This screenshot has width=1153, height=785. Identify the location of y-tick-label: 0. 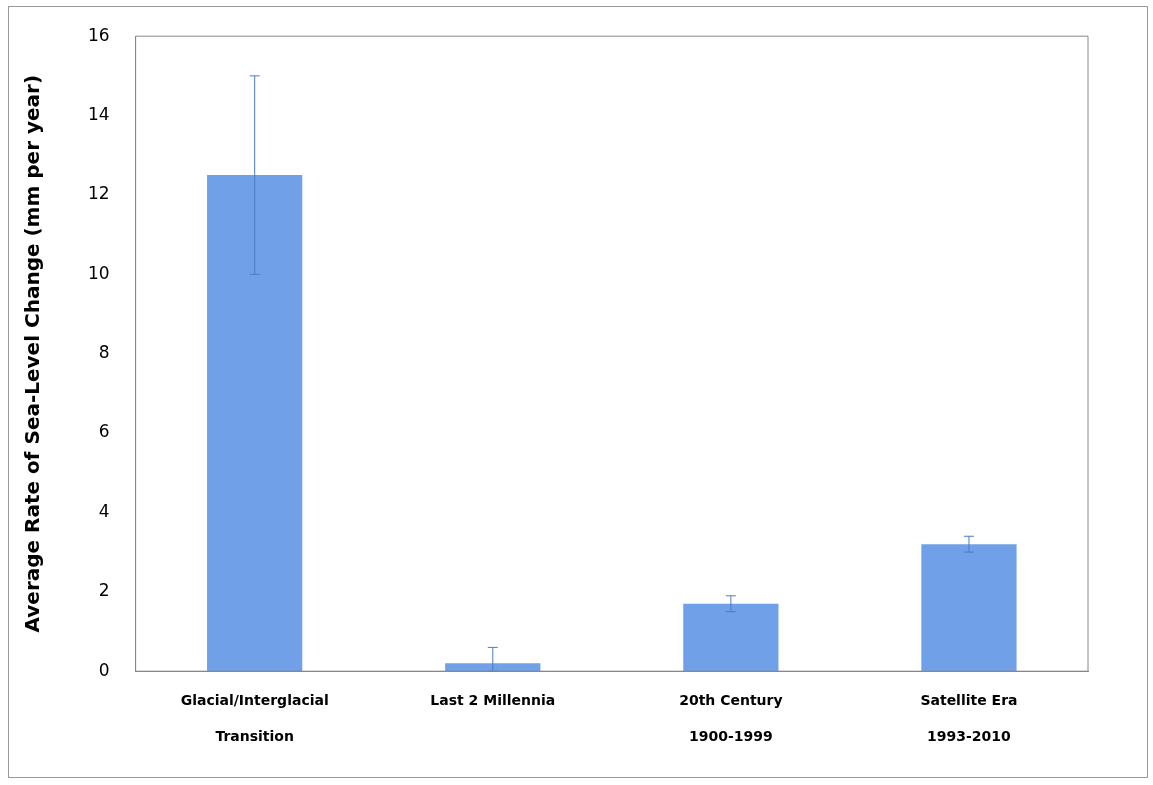
(104, 669).